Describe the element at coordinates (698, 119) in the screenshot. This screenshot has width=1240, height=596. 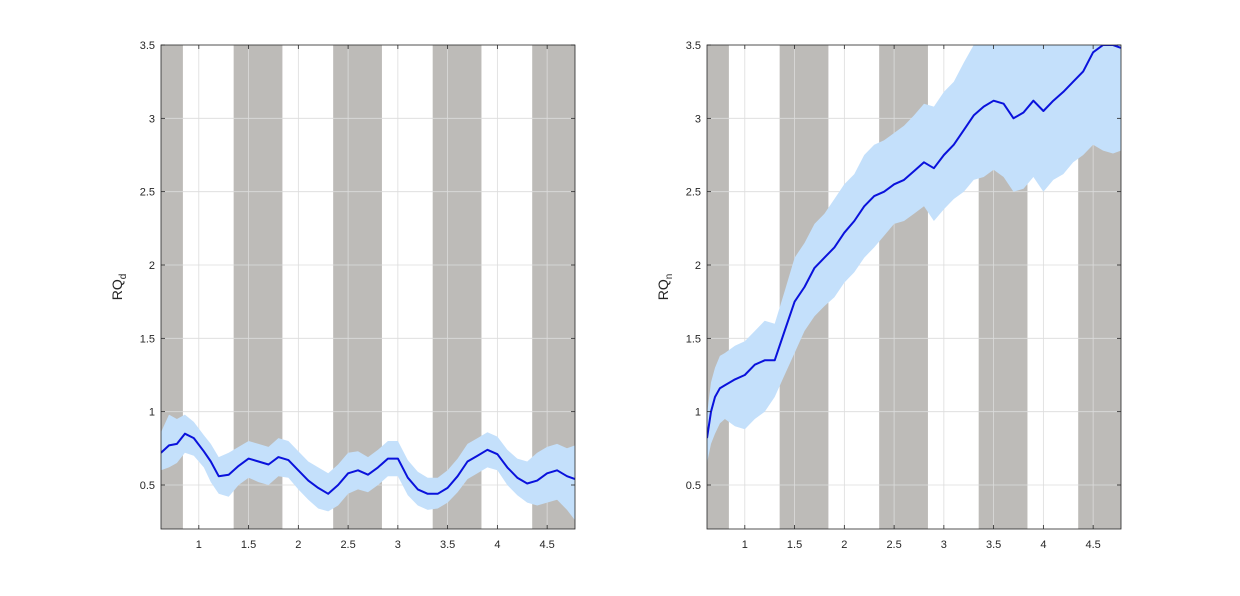
I see `right-y-tick-label-5: 3` at that location.